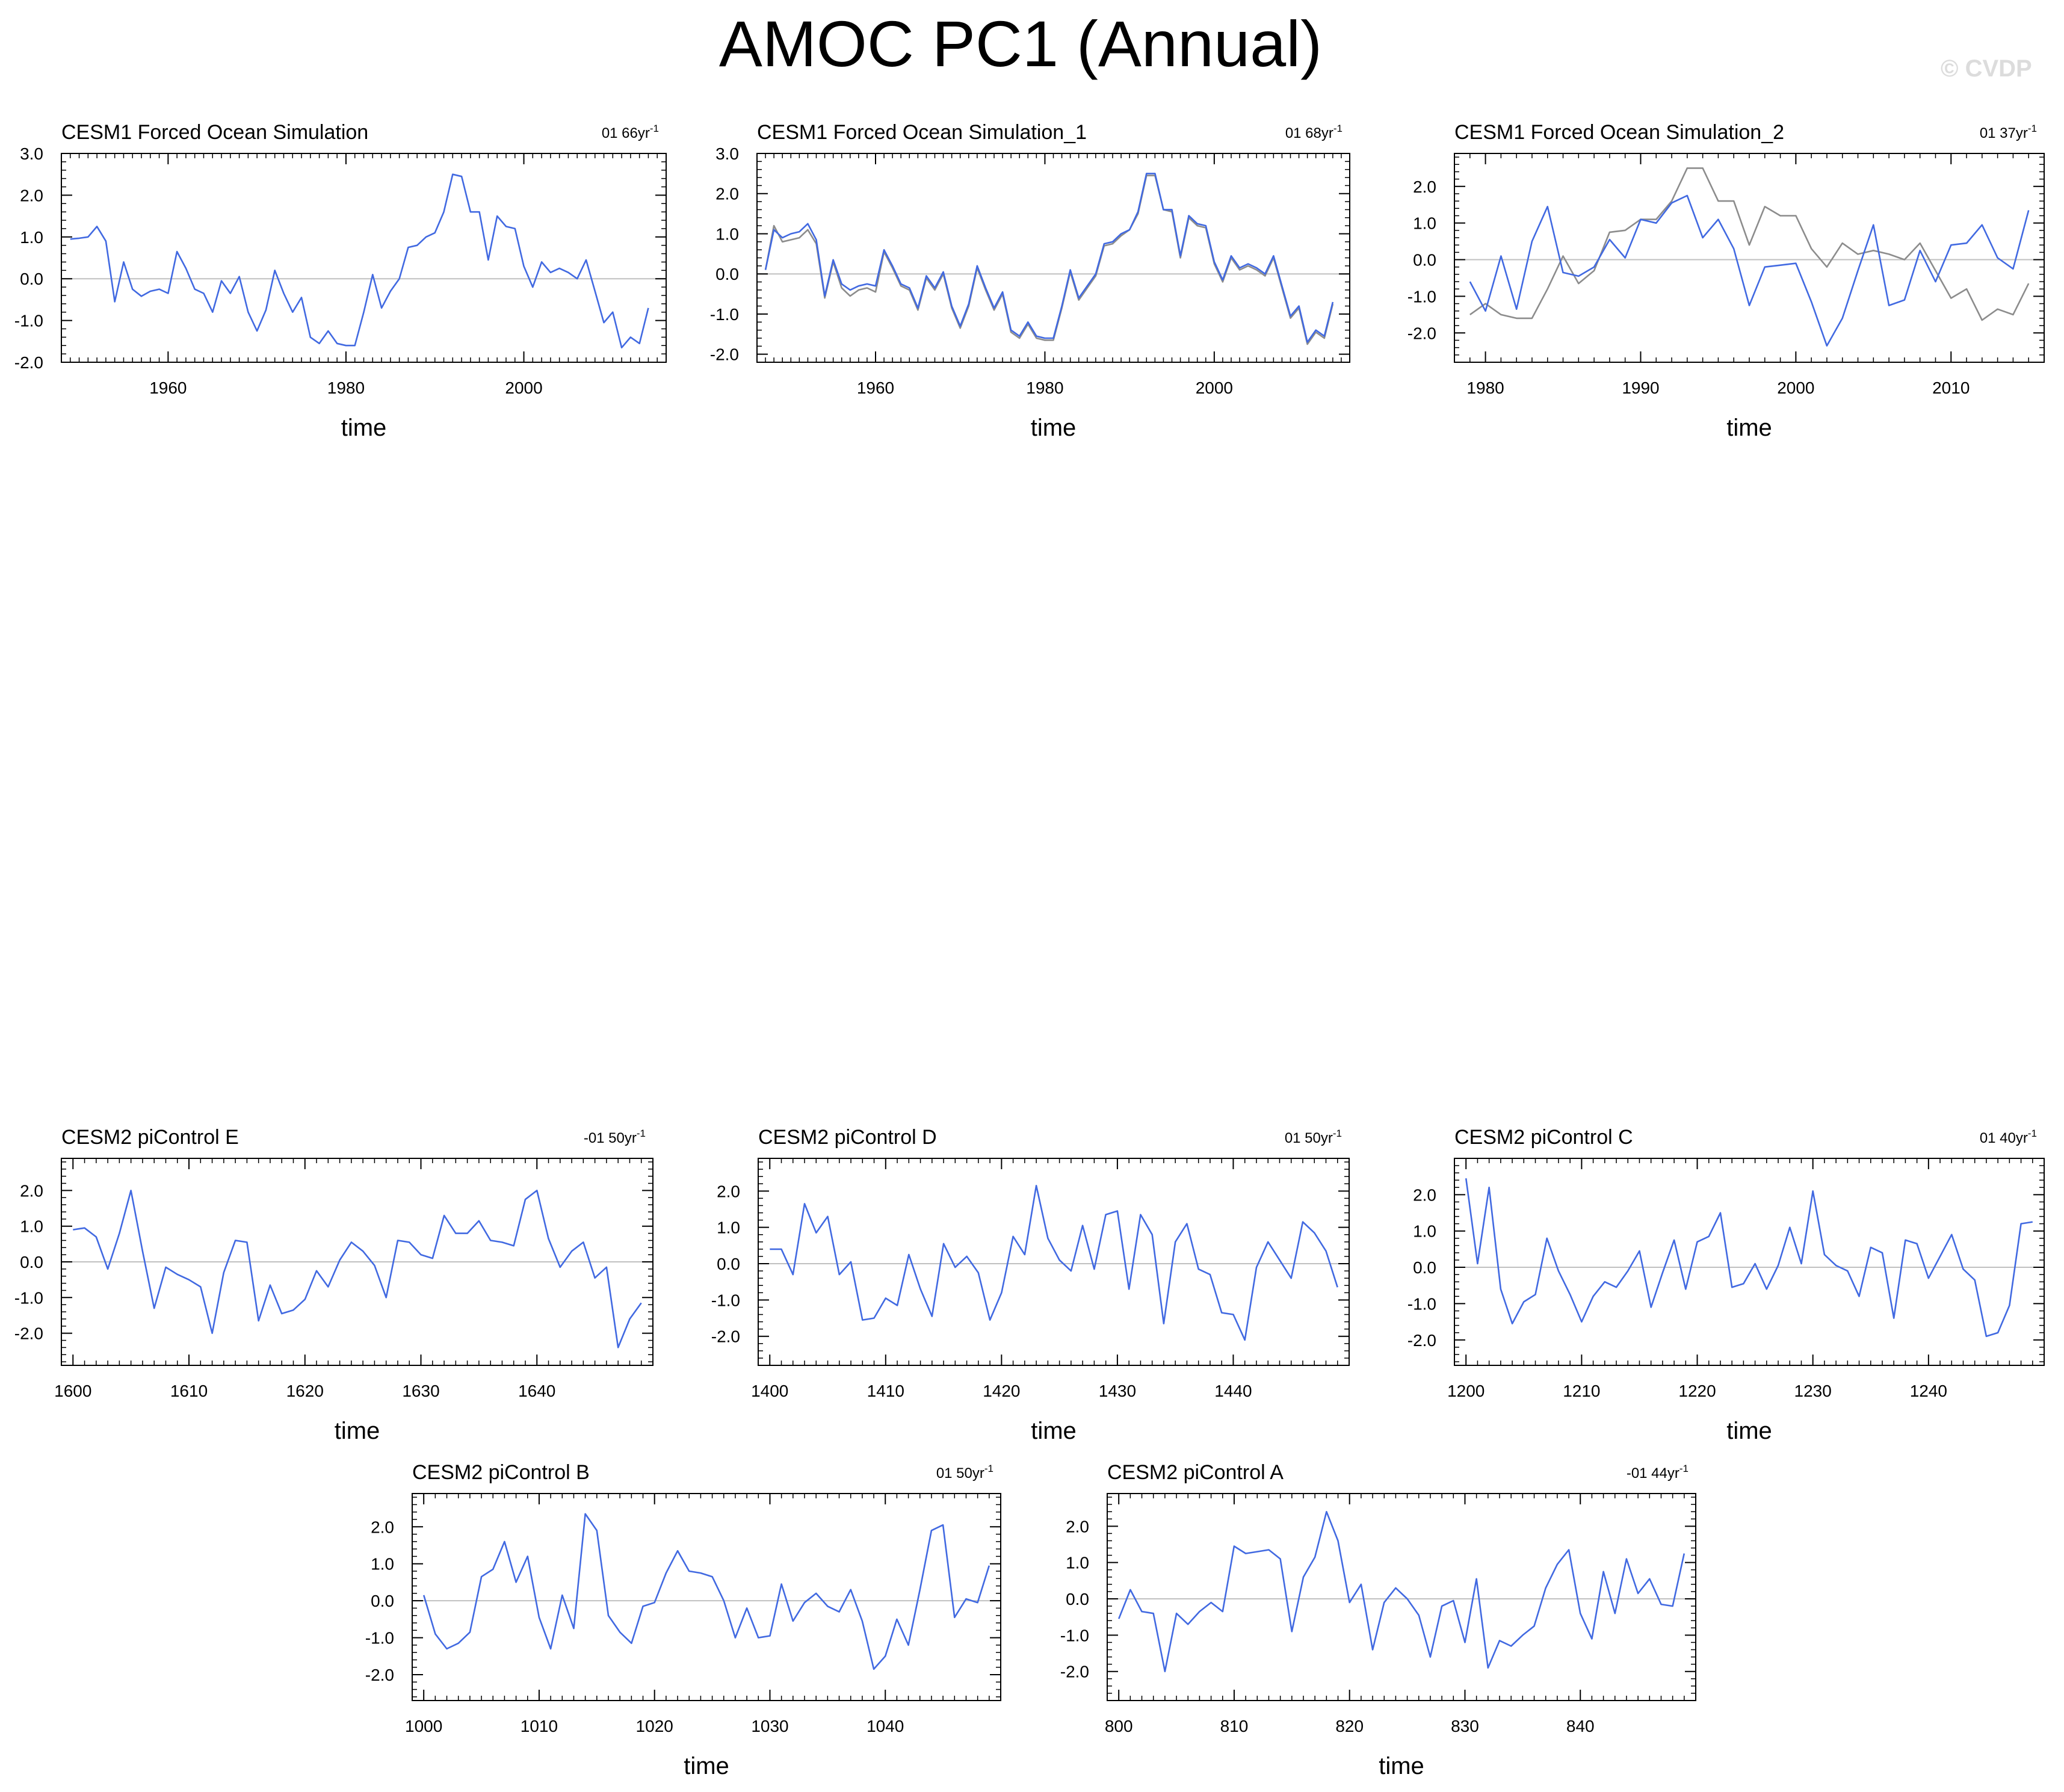 The width and height of the screenshot is (2064, 1792). What do you see at coordinates (2008, 132) in the screenshot?
I see `panel-annotation: 01 37yr-1` at bounding box center [2008, 132].